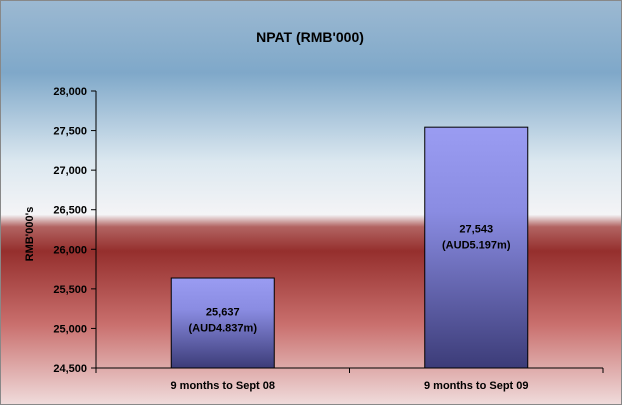 The height and width of the screenshot is (405, 622). What do you see at coordinates (222, 386) in the screenshot?
I see `x-tick-label: 9 months to Sept 08` at bounding box center [222, 386].